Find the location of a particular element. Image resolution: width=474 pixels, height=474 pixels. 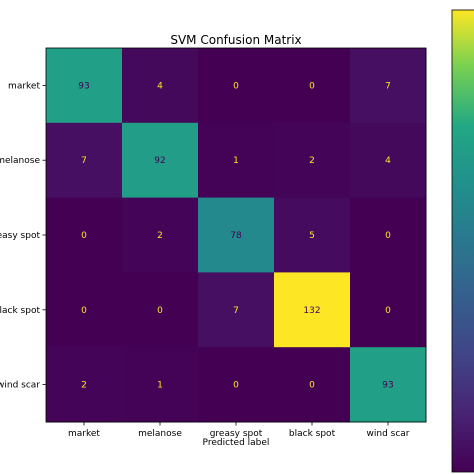

chart-title: SVM Confusion Matrix is located at coordinates (235, 40).